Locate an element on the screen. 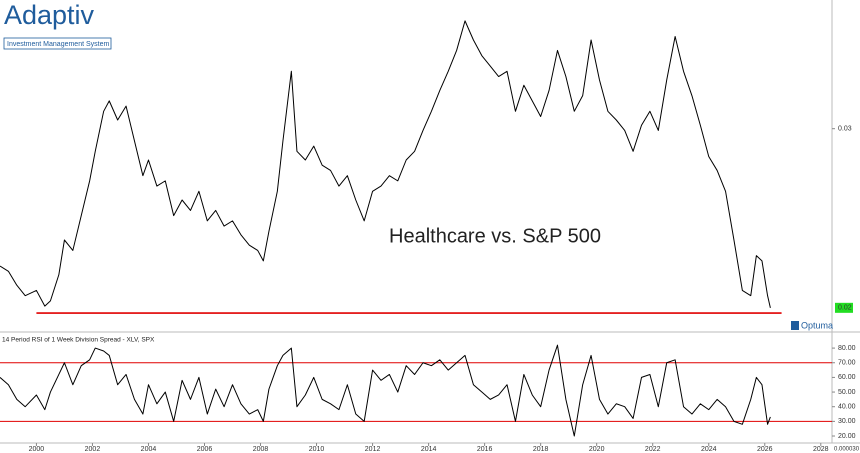 The image size is (860, 453). x-tick-label: 2008 is located at coordinates (261, 449).